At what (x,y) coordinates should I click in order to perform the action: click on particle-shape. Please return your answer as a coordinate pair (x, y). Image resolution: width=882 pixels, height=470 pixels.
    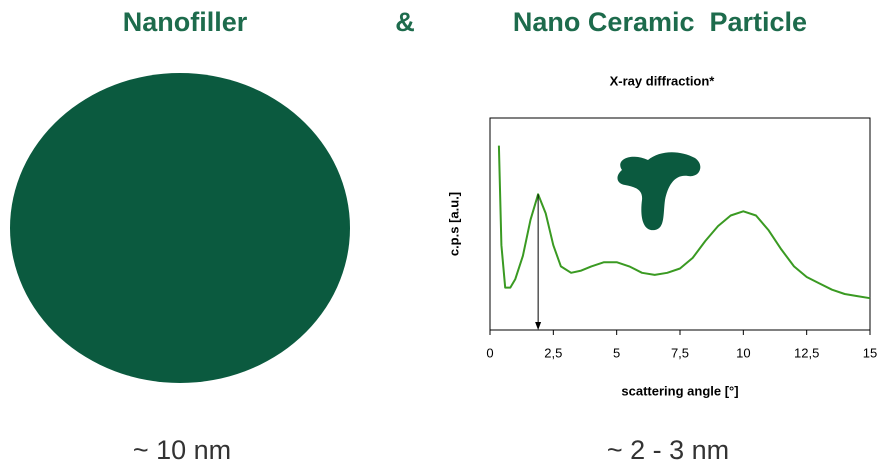
    Looking at the image, I should click on (659, 191).